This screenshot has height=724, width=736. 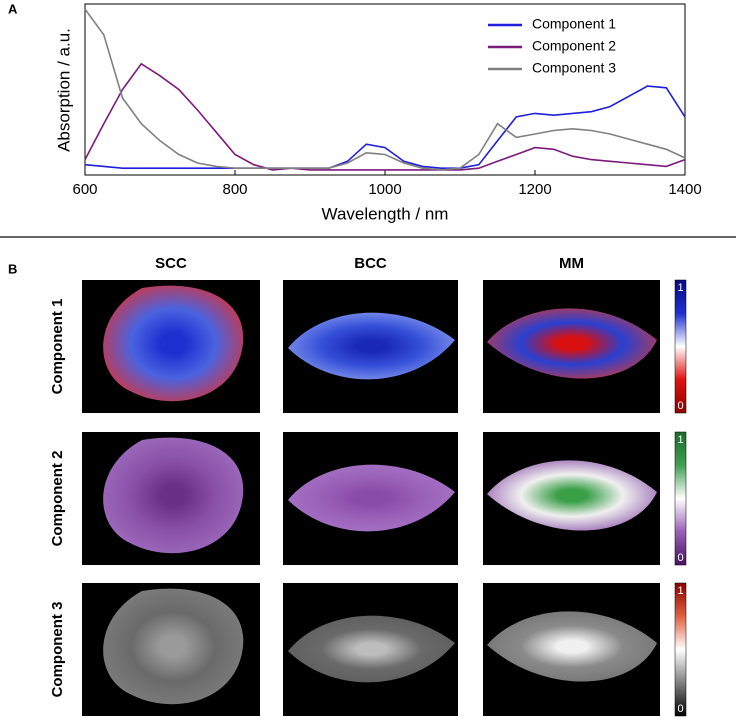 I want to click on panel-label: B, so click(x=12, y=268).